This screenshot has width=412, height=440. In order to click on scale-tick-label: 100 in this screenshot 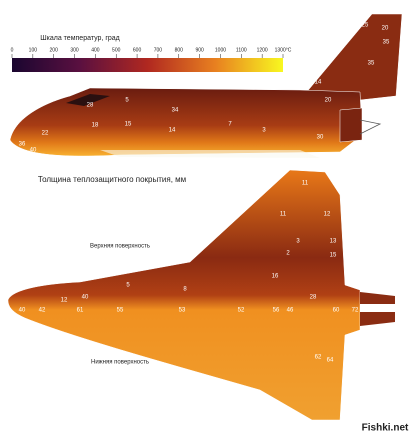, I will do `click(33, 50)`.